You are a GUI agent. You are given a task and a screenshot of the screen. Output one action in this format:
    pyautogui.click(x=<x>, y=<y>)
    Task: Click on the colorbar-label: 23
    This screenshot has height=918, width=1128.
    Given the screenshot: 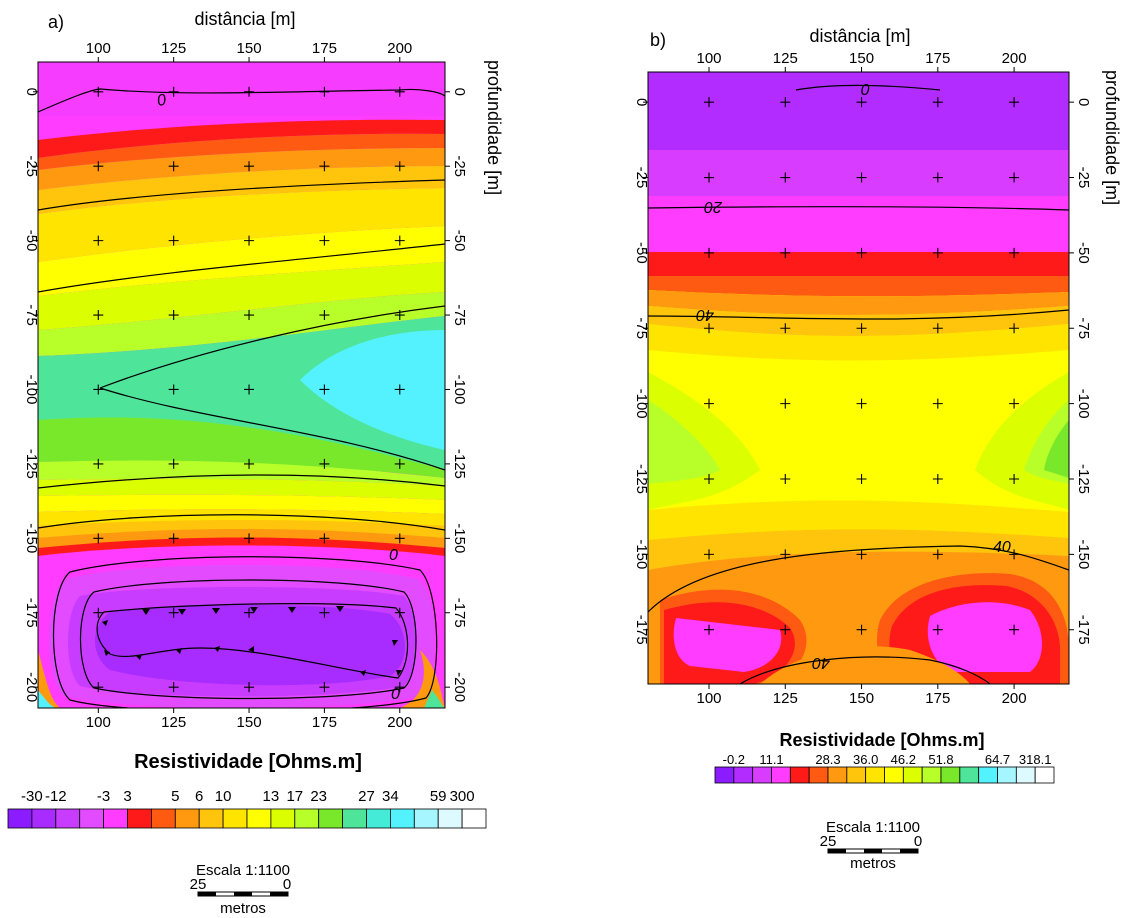 What is the action you would take?
    pyautogui.click(x=318, y=796)
    